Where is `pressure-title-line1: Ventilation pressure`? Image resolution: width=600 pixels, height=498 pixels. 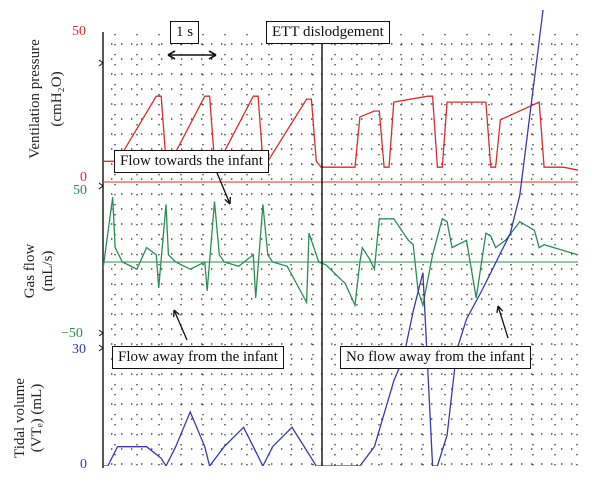 pressure-title-line1: Ventilation pressure is located at coordinates (35, 99).